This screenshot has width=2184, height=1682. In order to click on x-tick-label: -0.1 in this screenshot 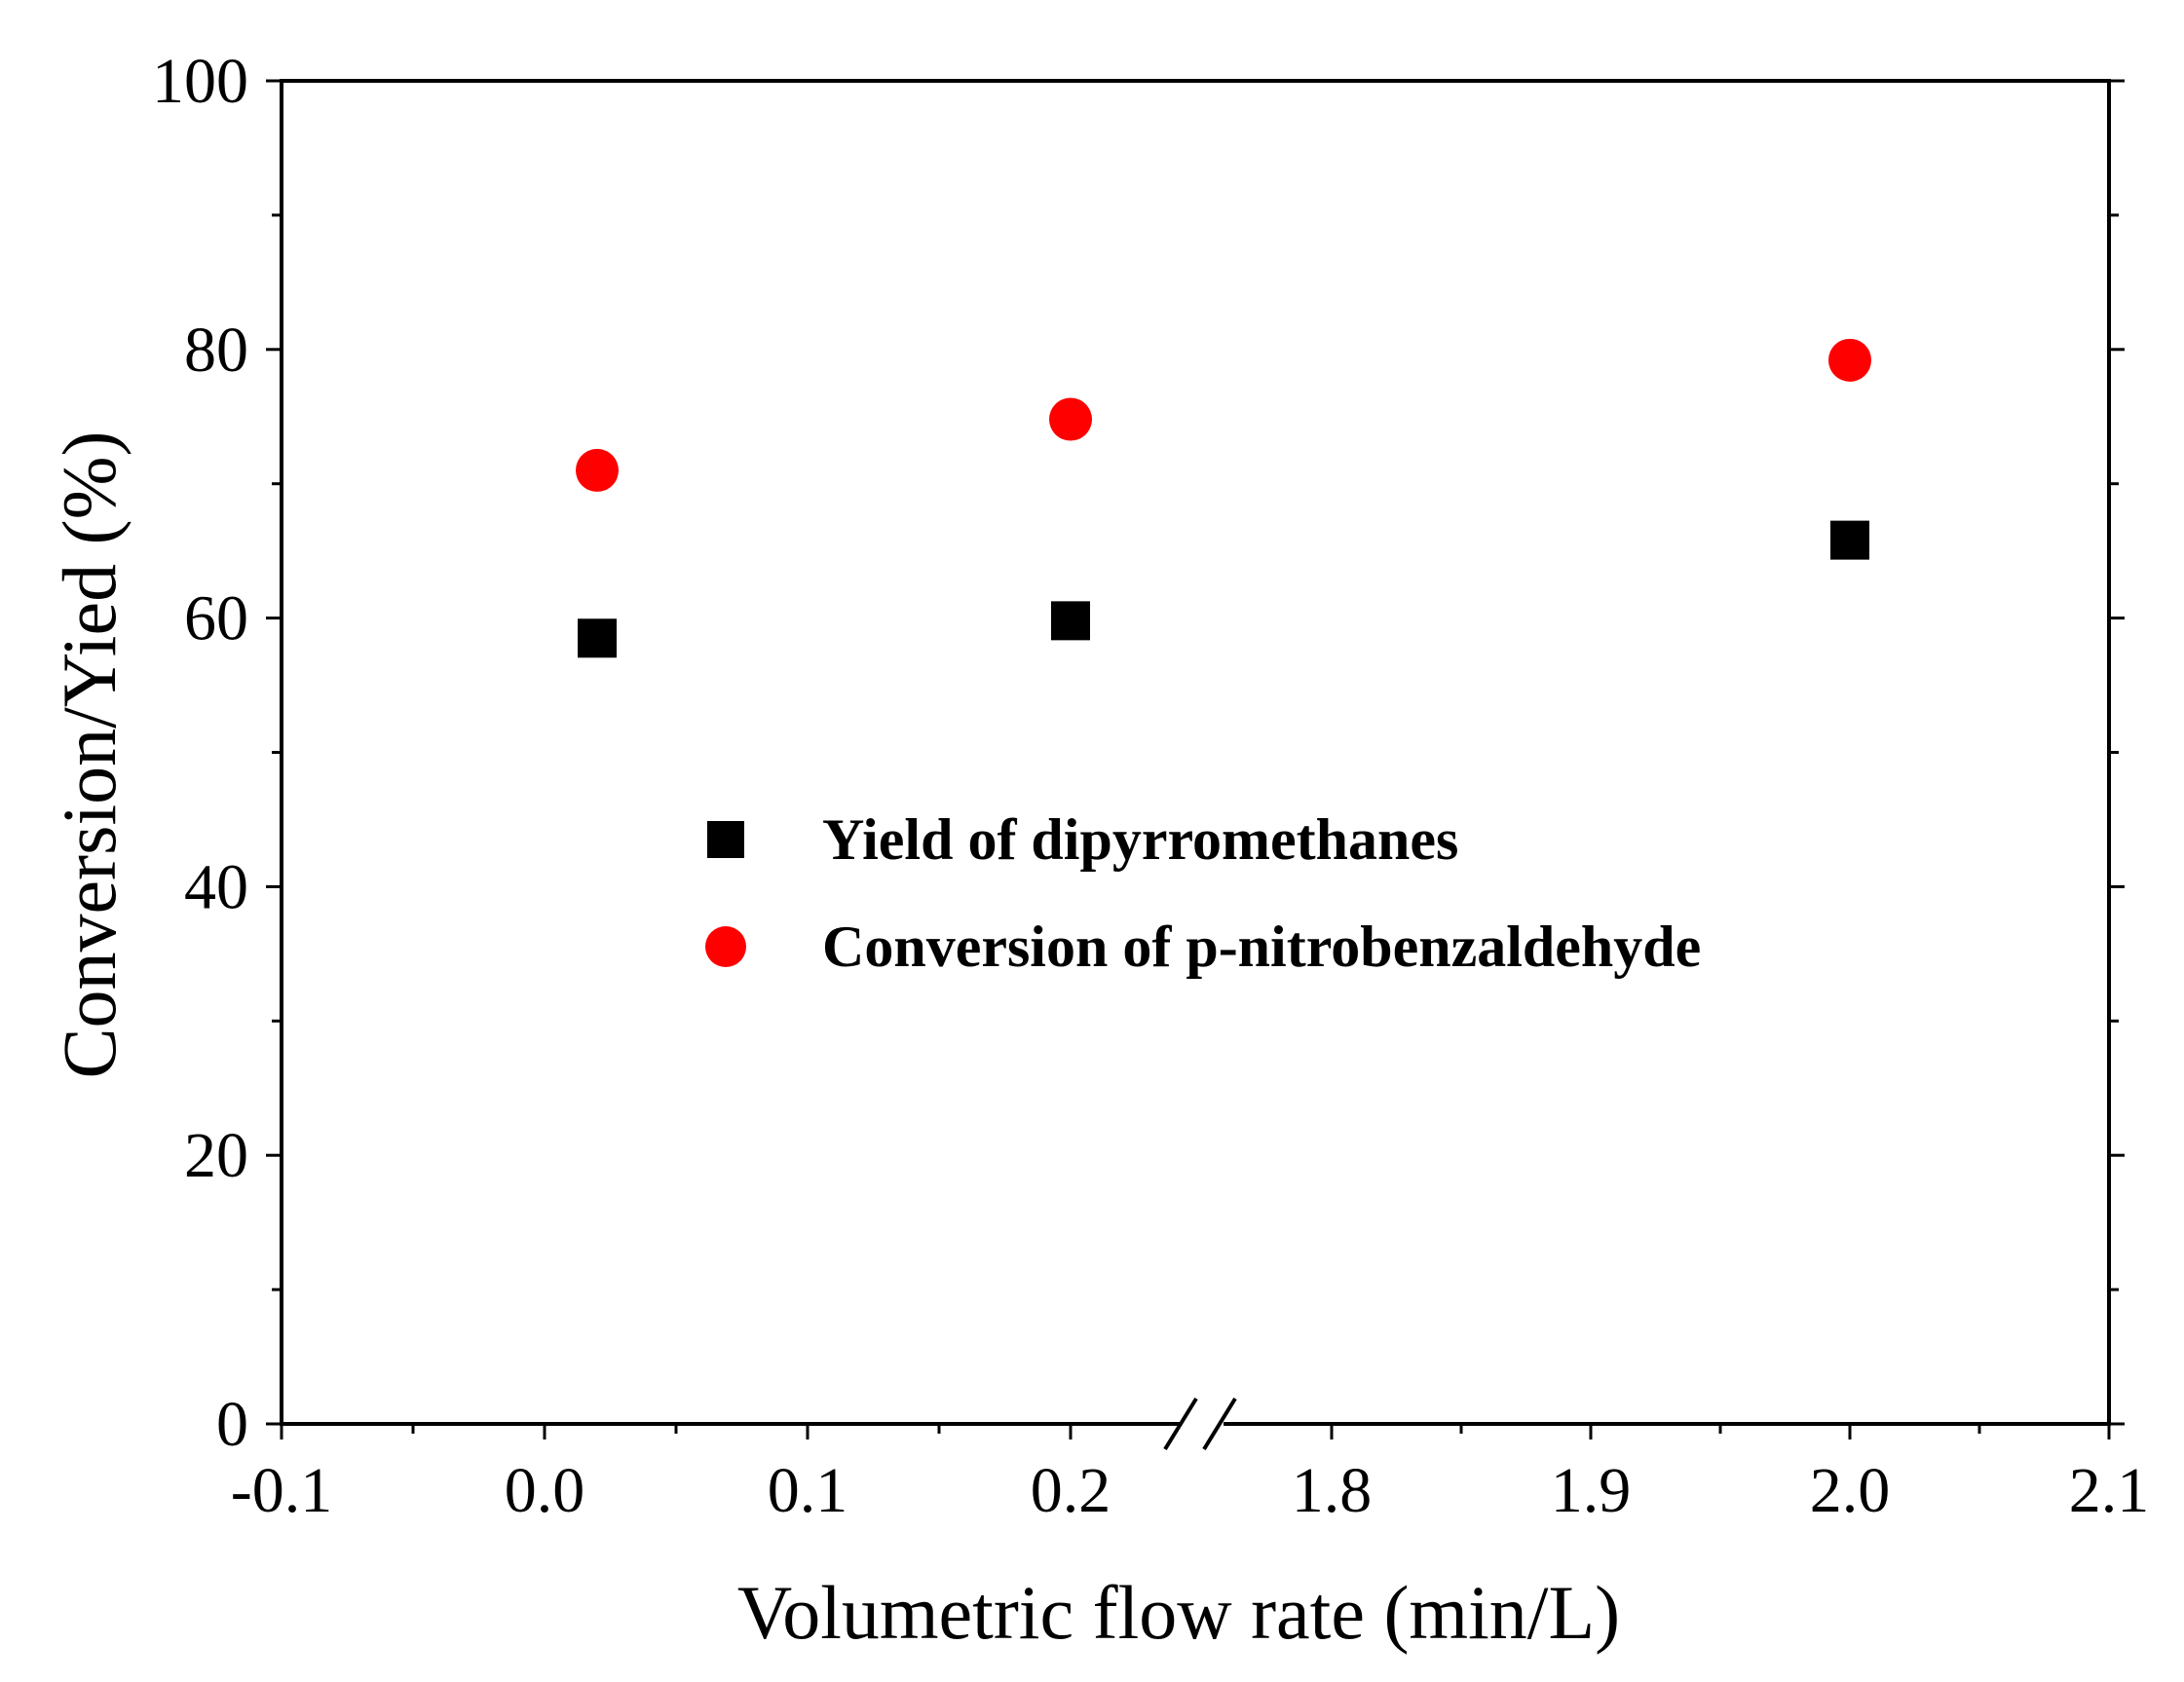, I will do `click(281, 1491)`.